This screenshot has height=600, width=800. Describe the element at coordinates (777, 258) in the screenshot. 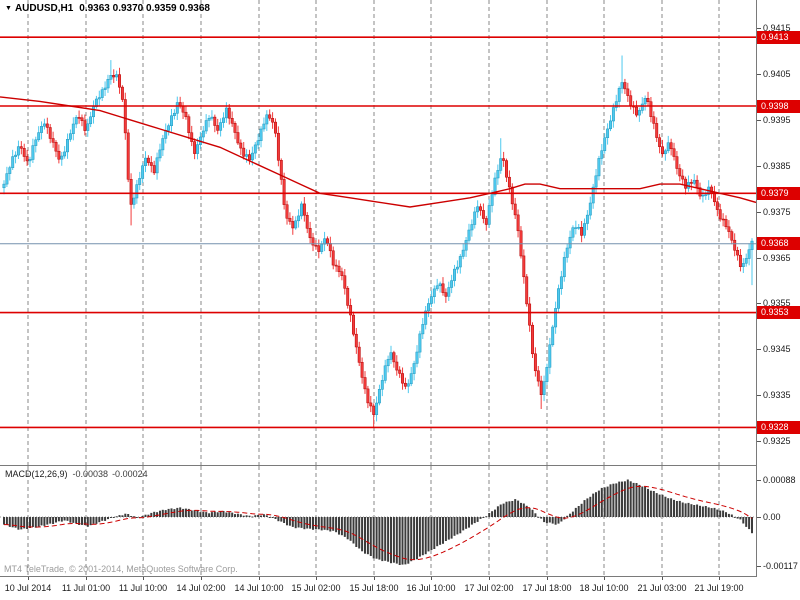

I see `price-tick-label: 0.9365` at that location.